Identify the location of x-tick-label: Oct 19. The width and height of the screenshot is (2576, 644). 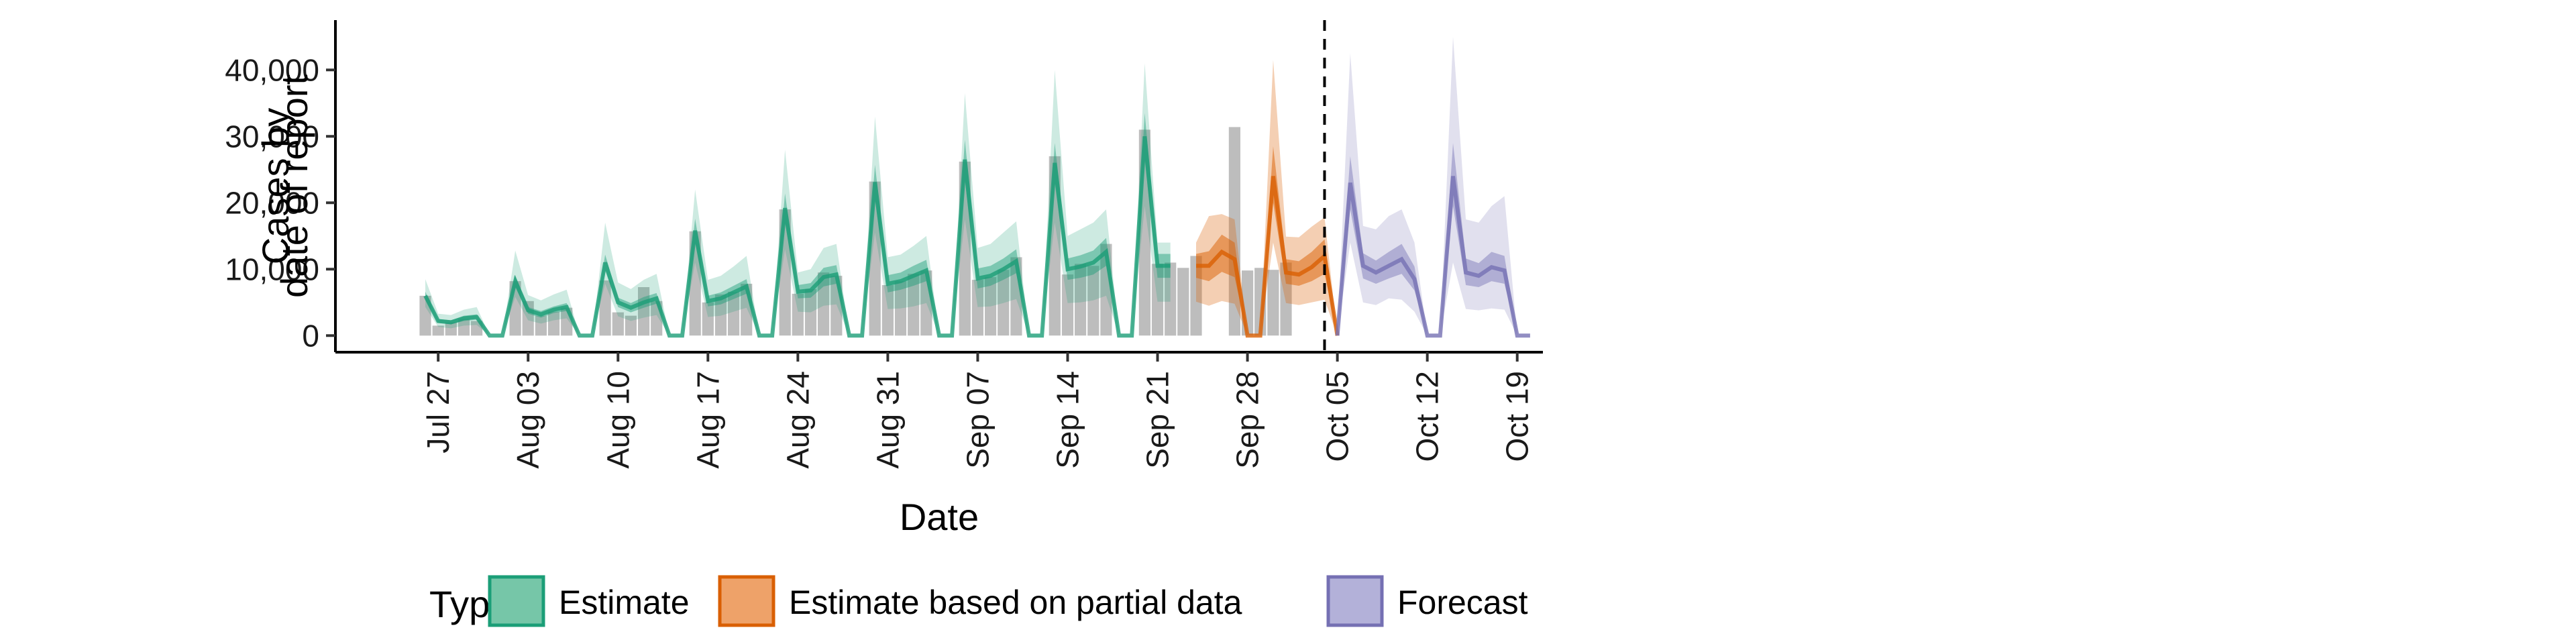
(1517, 416).